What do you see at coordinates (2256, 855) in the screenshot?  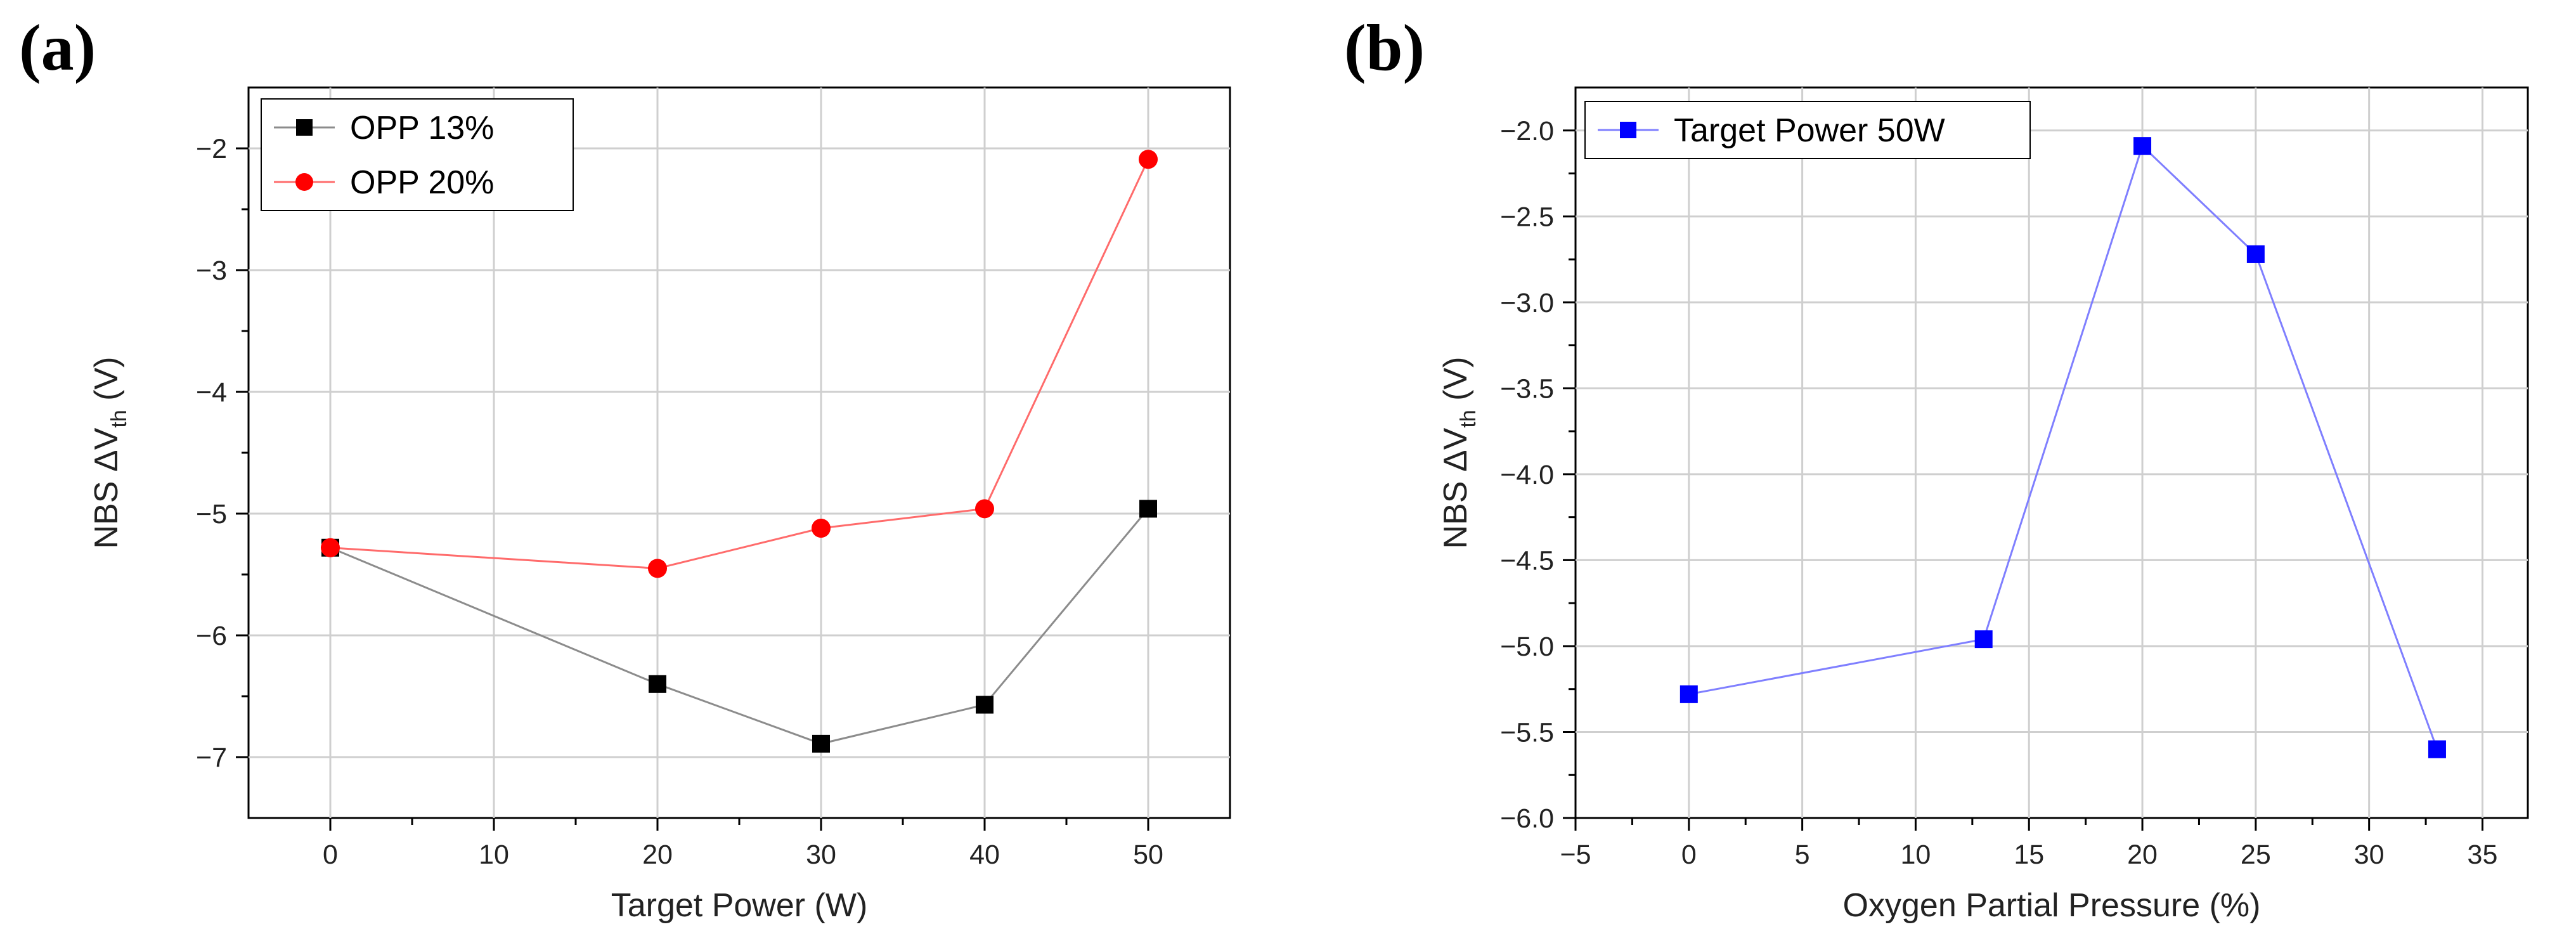 I see `x-tick-label: 25` at bounding box center [2256, 855].